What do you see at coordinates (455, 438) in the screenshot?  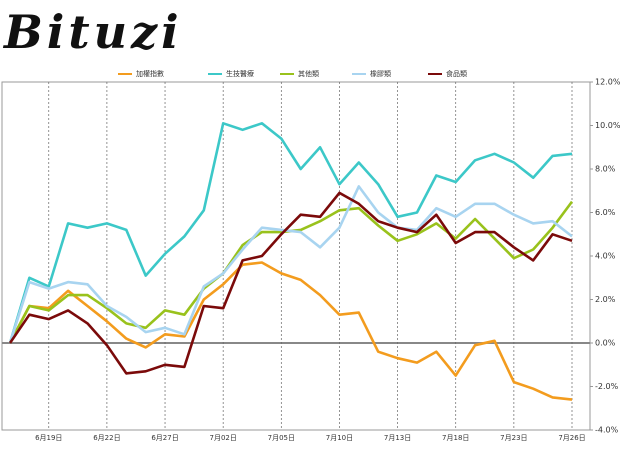 I see `x-tick-label: 7月18日` at bounding box center [455, 438].